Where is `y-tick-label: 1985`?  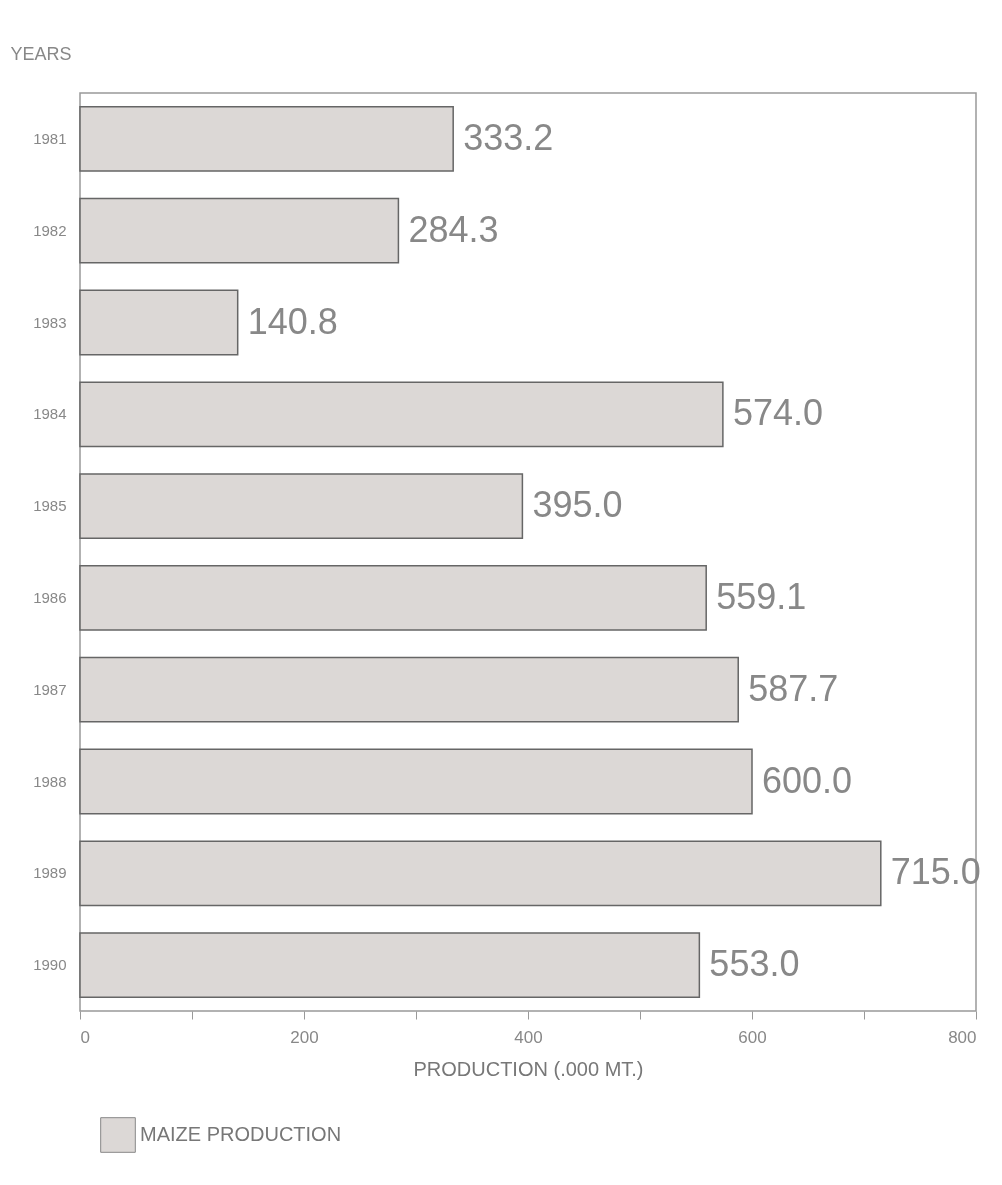
y-tick-label: 1985 is located at coordinates (50, 506).